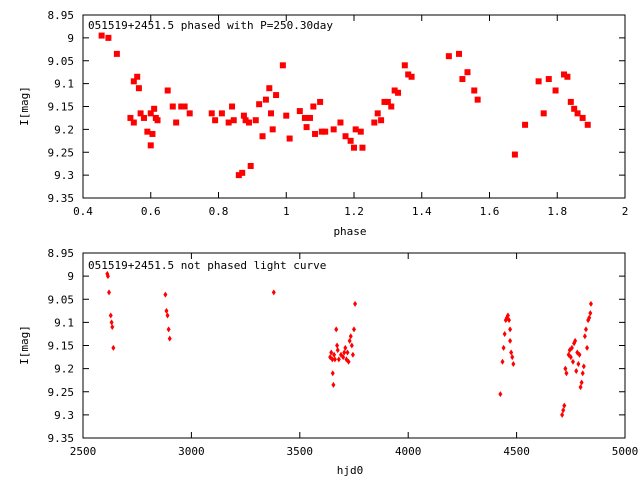 This screenshot has width=640, height=480. What do you see at coordinates (516, 451) in the screenshot?
I see `unphased-x-tick-label: 4500` at bounding box center [516, 451].